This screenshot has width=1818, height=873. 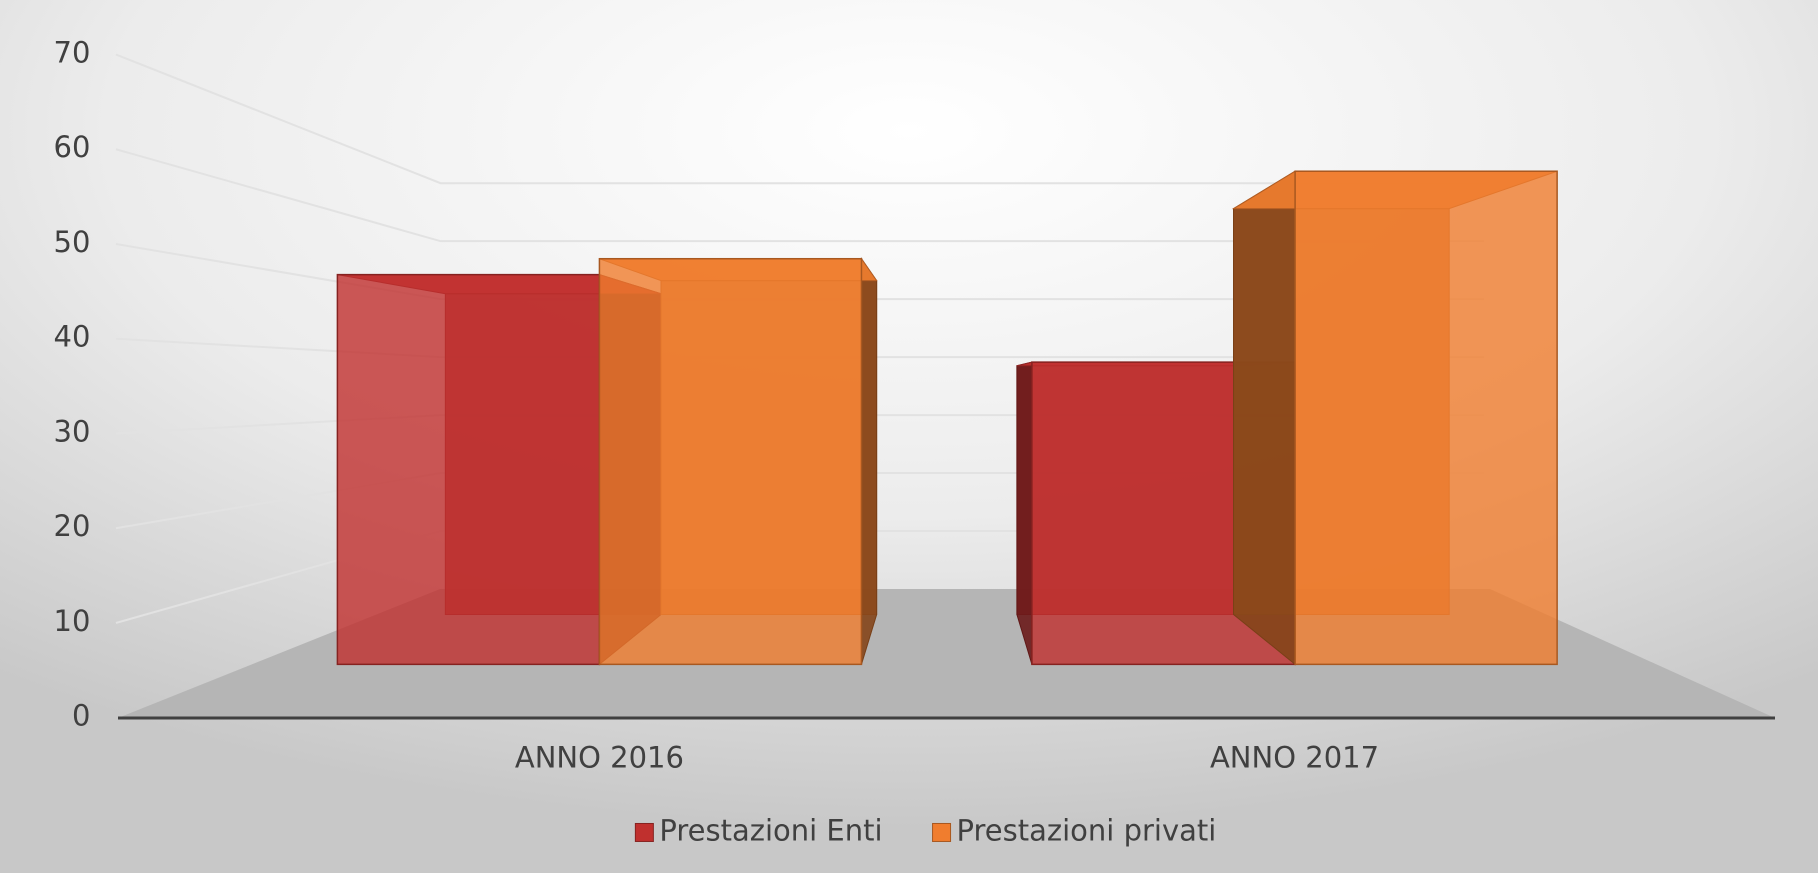 I want to click on y-tick-label: 60, so click(x=72, y=147).